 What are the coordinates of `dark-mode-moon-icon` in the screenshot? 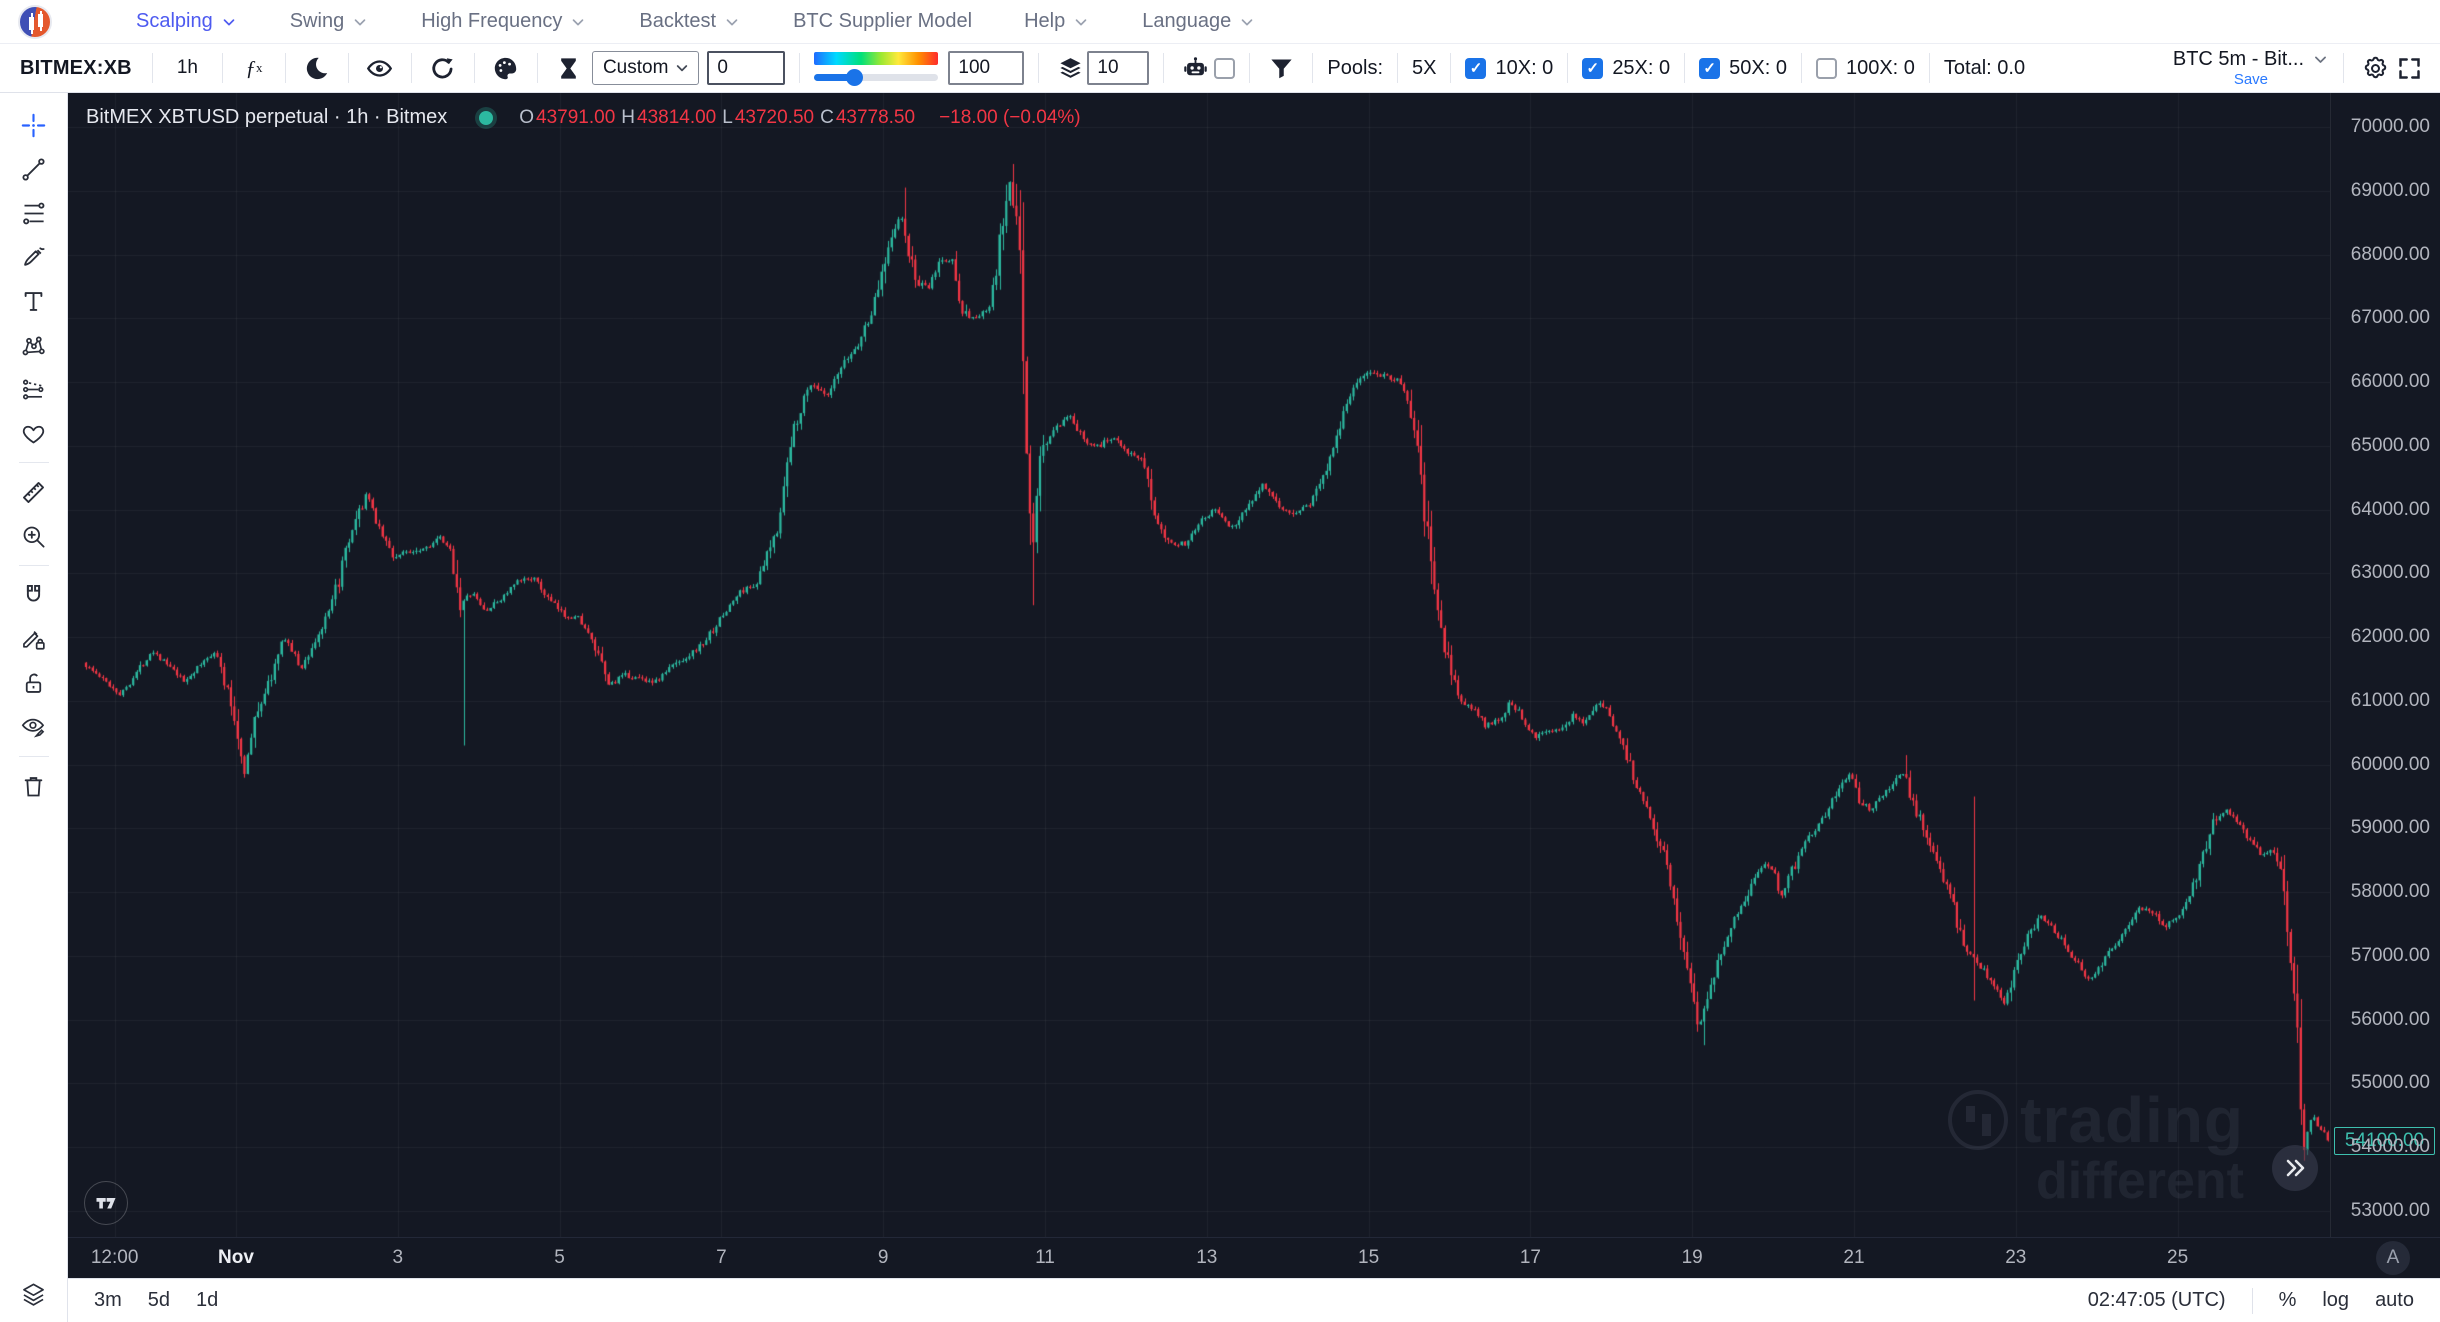 It's located at (317, 68).